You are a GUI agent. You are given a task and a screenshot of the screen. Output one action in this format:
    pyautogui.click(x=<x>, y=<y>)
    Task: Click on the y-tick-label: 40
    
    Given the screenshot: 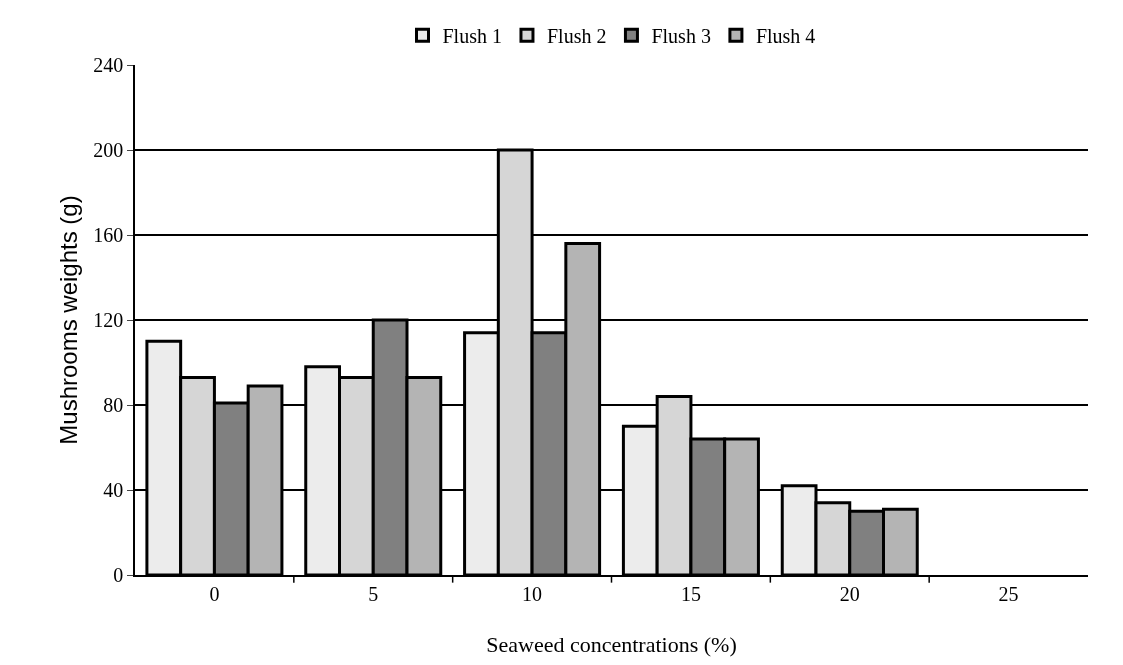 What is the action you would take?
    pyautogui.click(x=113, y=490)
    